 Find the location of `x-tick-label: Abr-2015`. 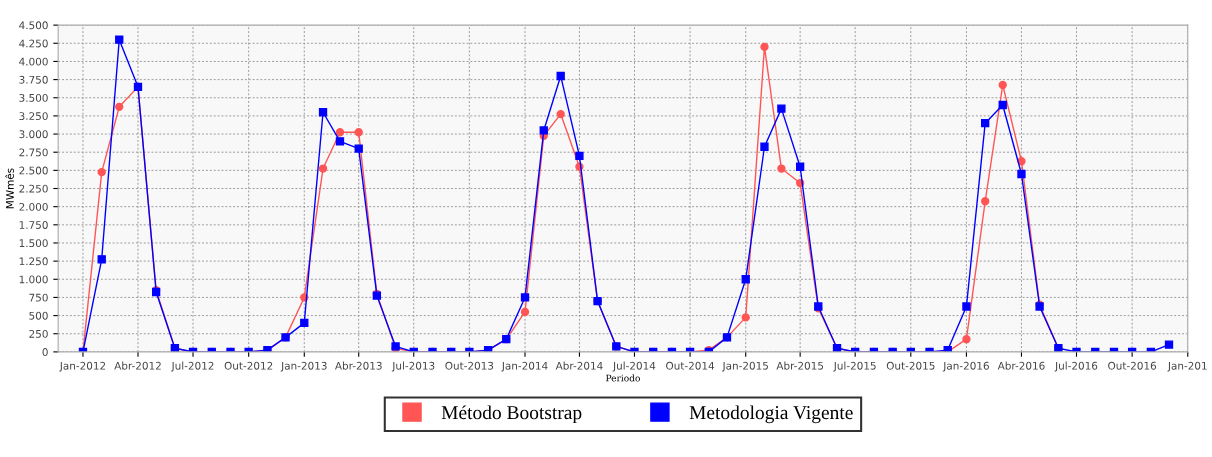

x-tick-label: Abr-2015 is located at coordinates (800, 365).